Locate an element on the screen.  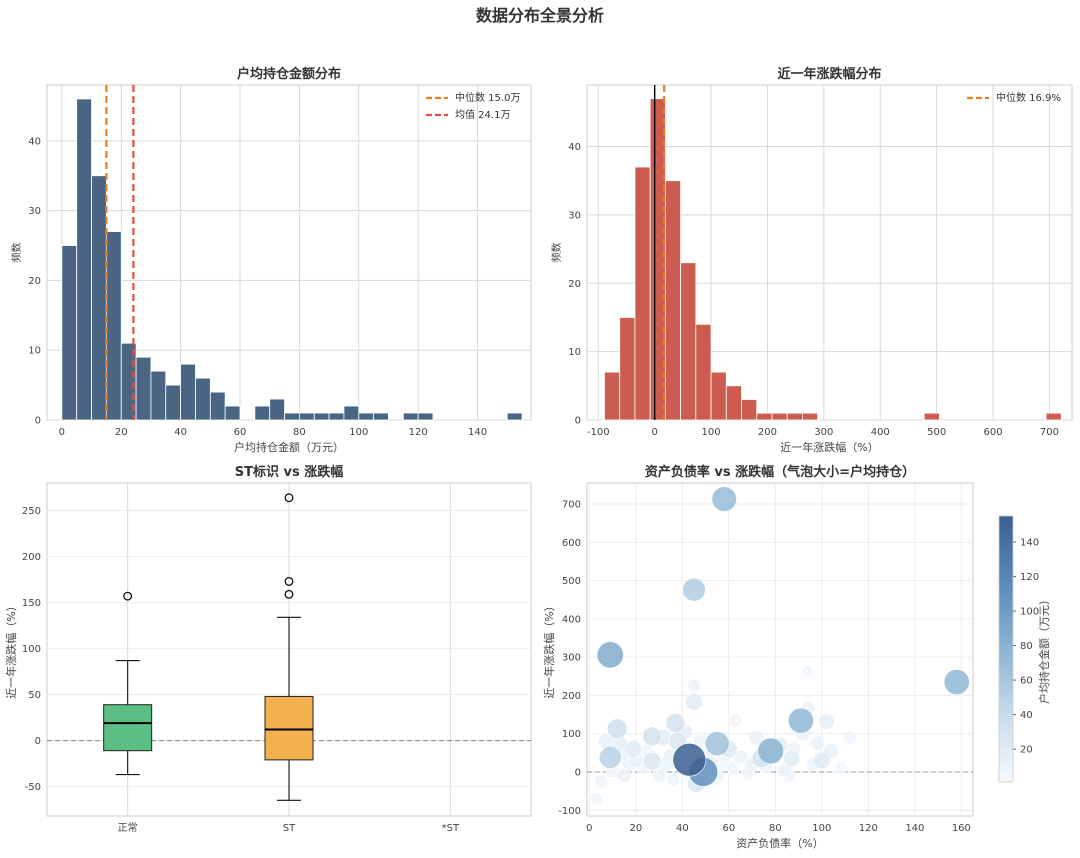
x-axis-label: 户均持仓金额（万元） is located at coordinates (289, 447).